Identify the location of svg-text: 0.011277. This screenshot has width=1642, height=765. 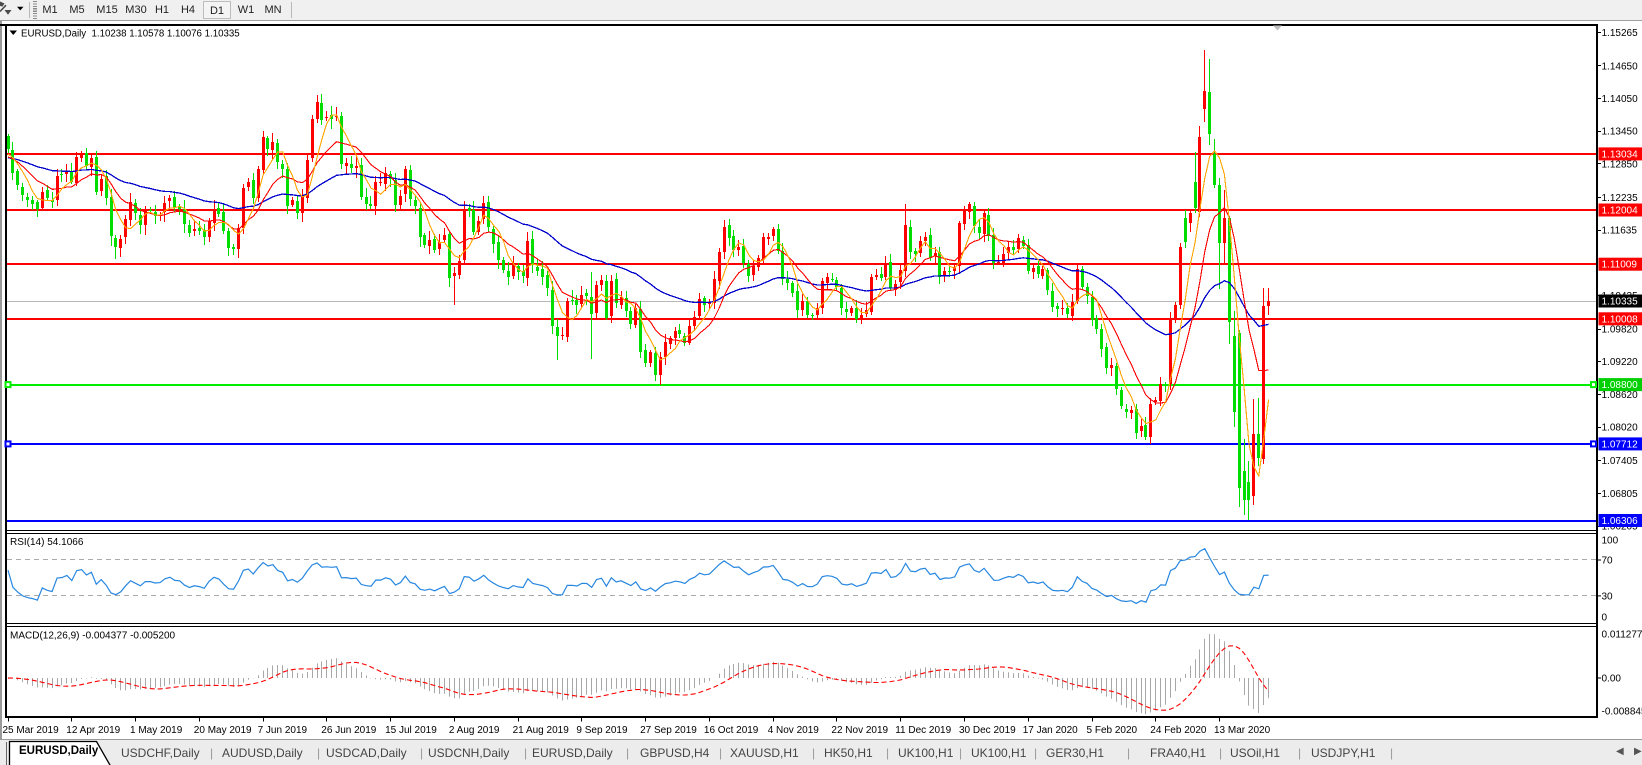
(1622, 635).